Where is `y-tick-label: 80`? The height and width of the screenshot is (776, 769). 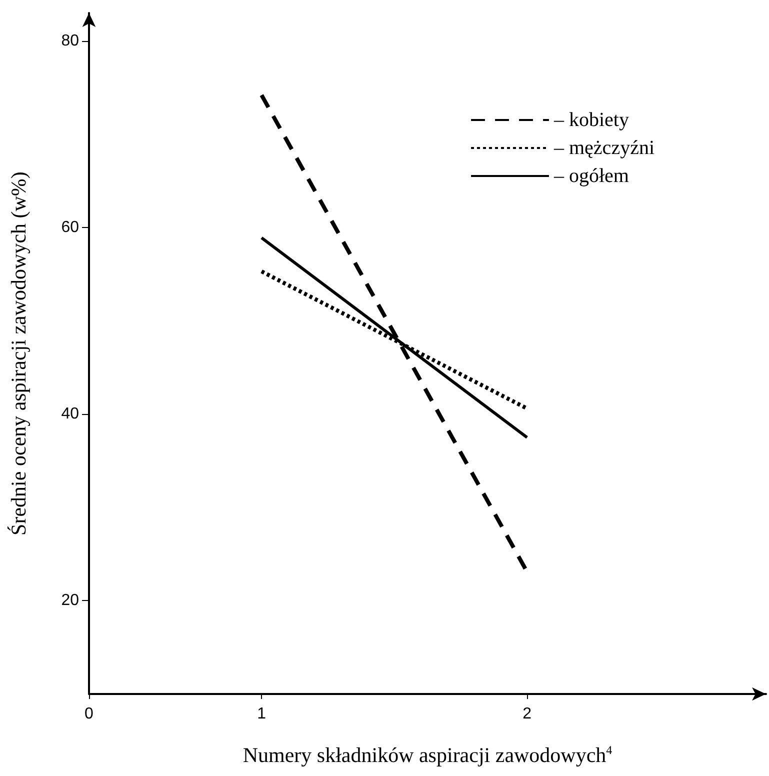 y-tick-label: 80 is located at coordinates (70, 41).